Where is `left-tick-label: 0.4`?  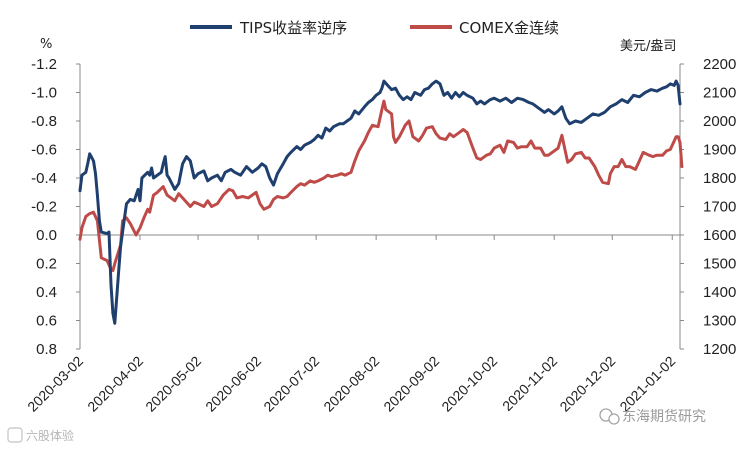 left-tick-label: 0.4 is located at coordinates (46, 292).